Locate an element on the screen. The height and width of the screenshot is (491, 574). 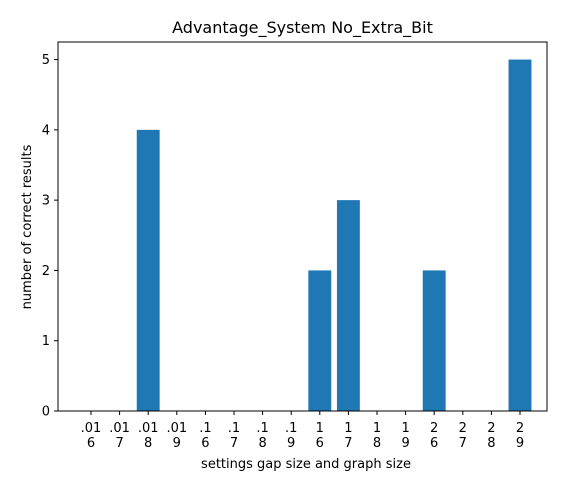
y-tick-label: 3 is located at coordinates (46, 201).